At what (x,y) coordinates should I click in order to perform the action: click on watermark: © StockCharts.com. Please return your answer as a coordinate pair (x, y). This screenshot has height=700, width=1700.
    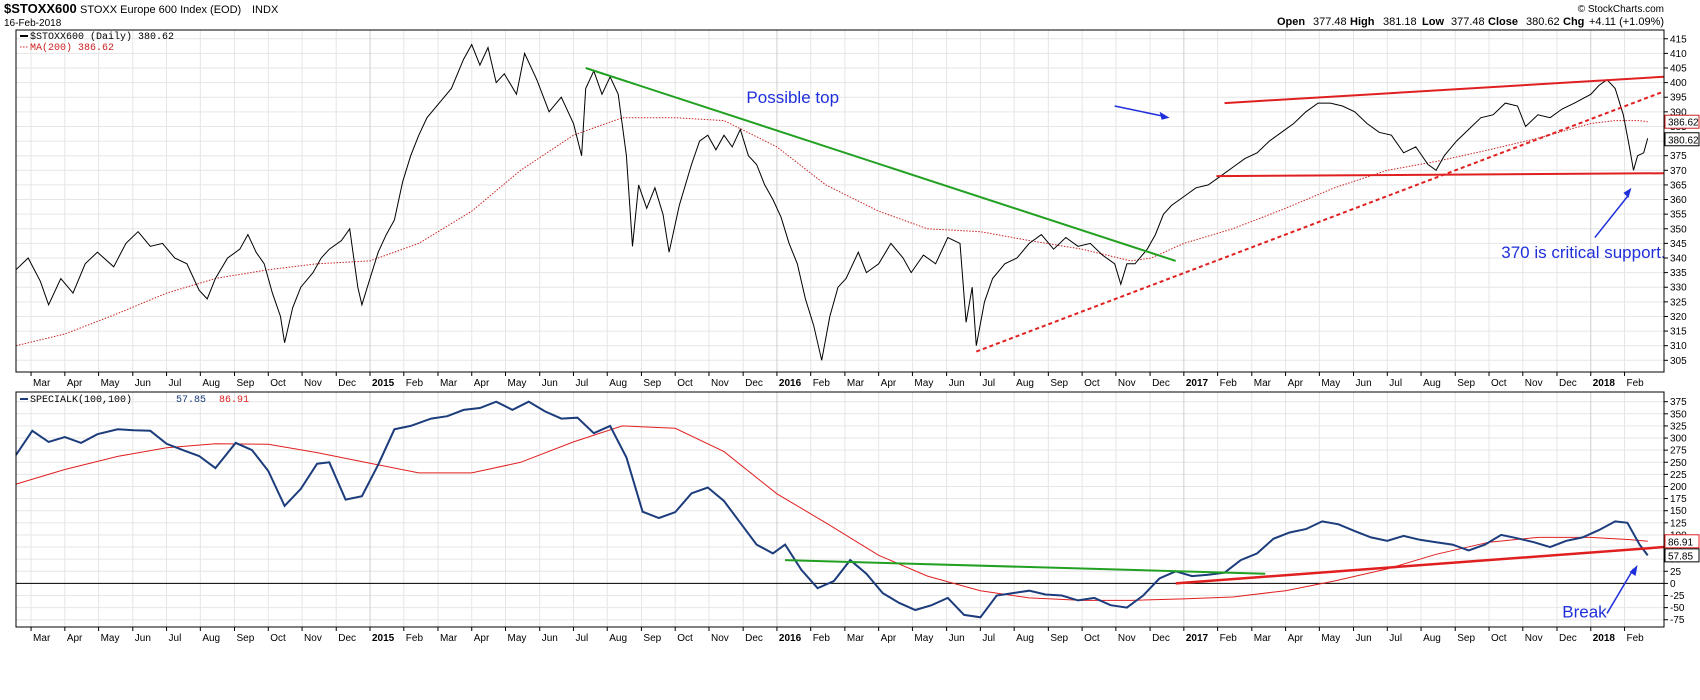
    Looking at the image, I should click on (1621, 9).